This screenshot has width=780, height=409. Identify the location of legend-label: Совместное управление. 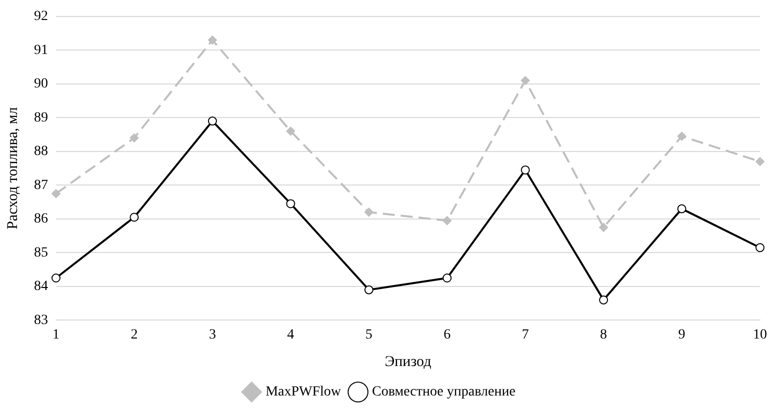
(444, 392).